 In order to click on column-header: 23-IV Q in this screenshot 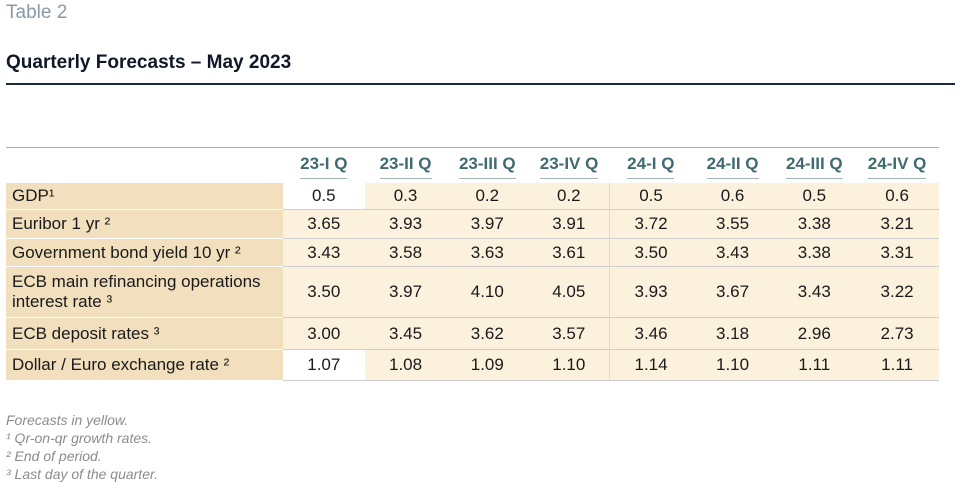, I will do `click(569, 166)`.